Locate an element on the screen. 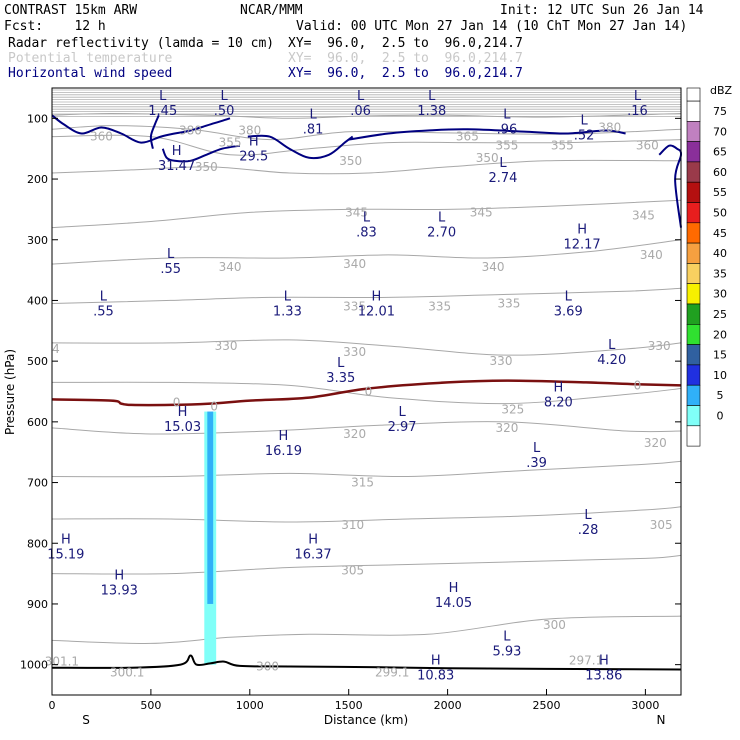 Image resolution: width=740 pixels, height=740 pixels. extremum-value: .83 is located at coordinates (366, 233).